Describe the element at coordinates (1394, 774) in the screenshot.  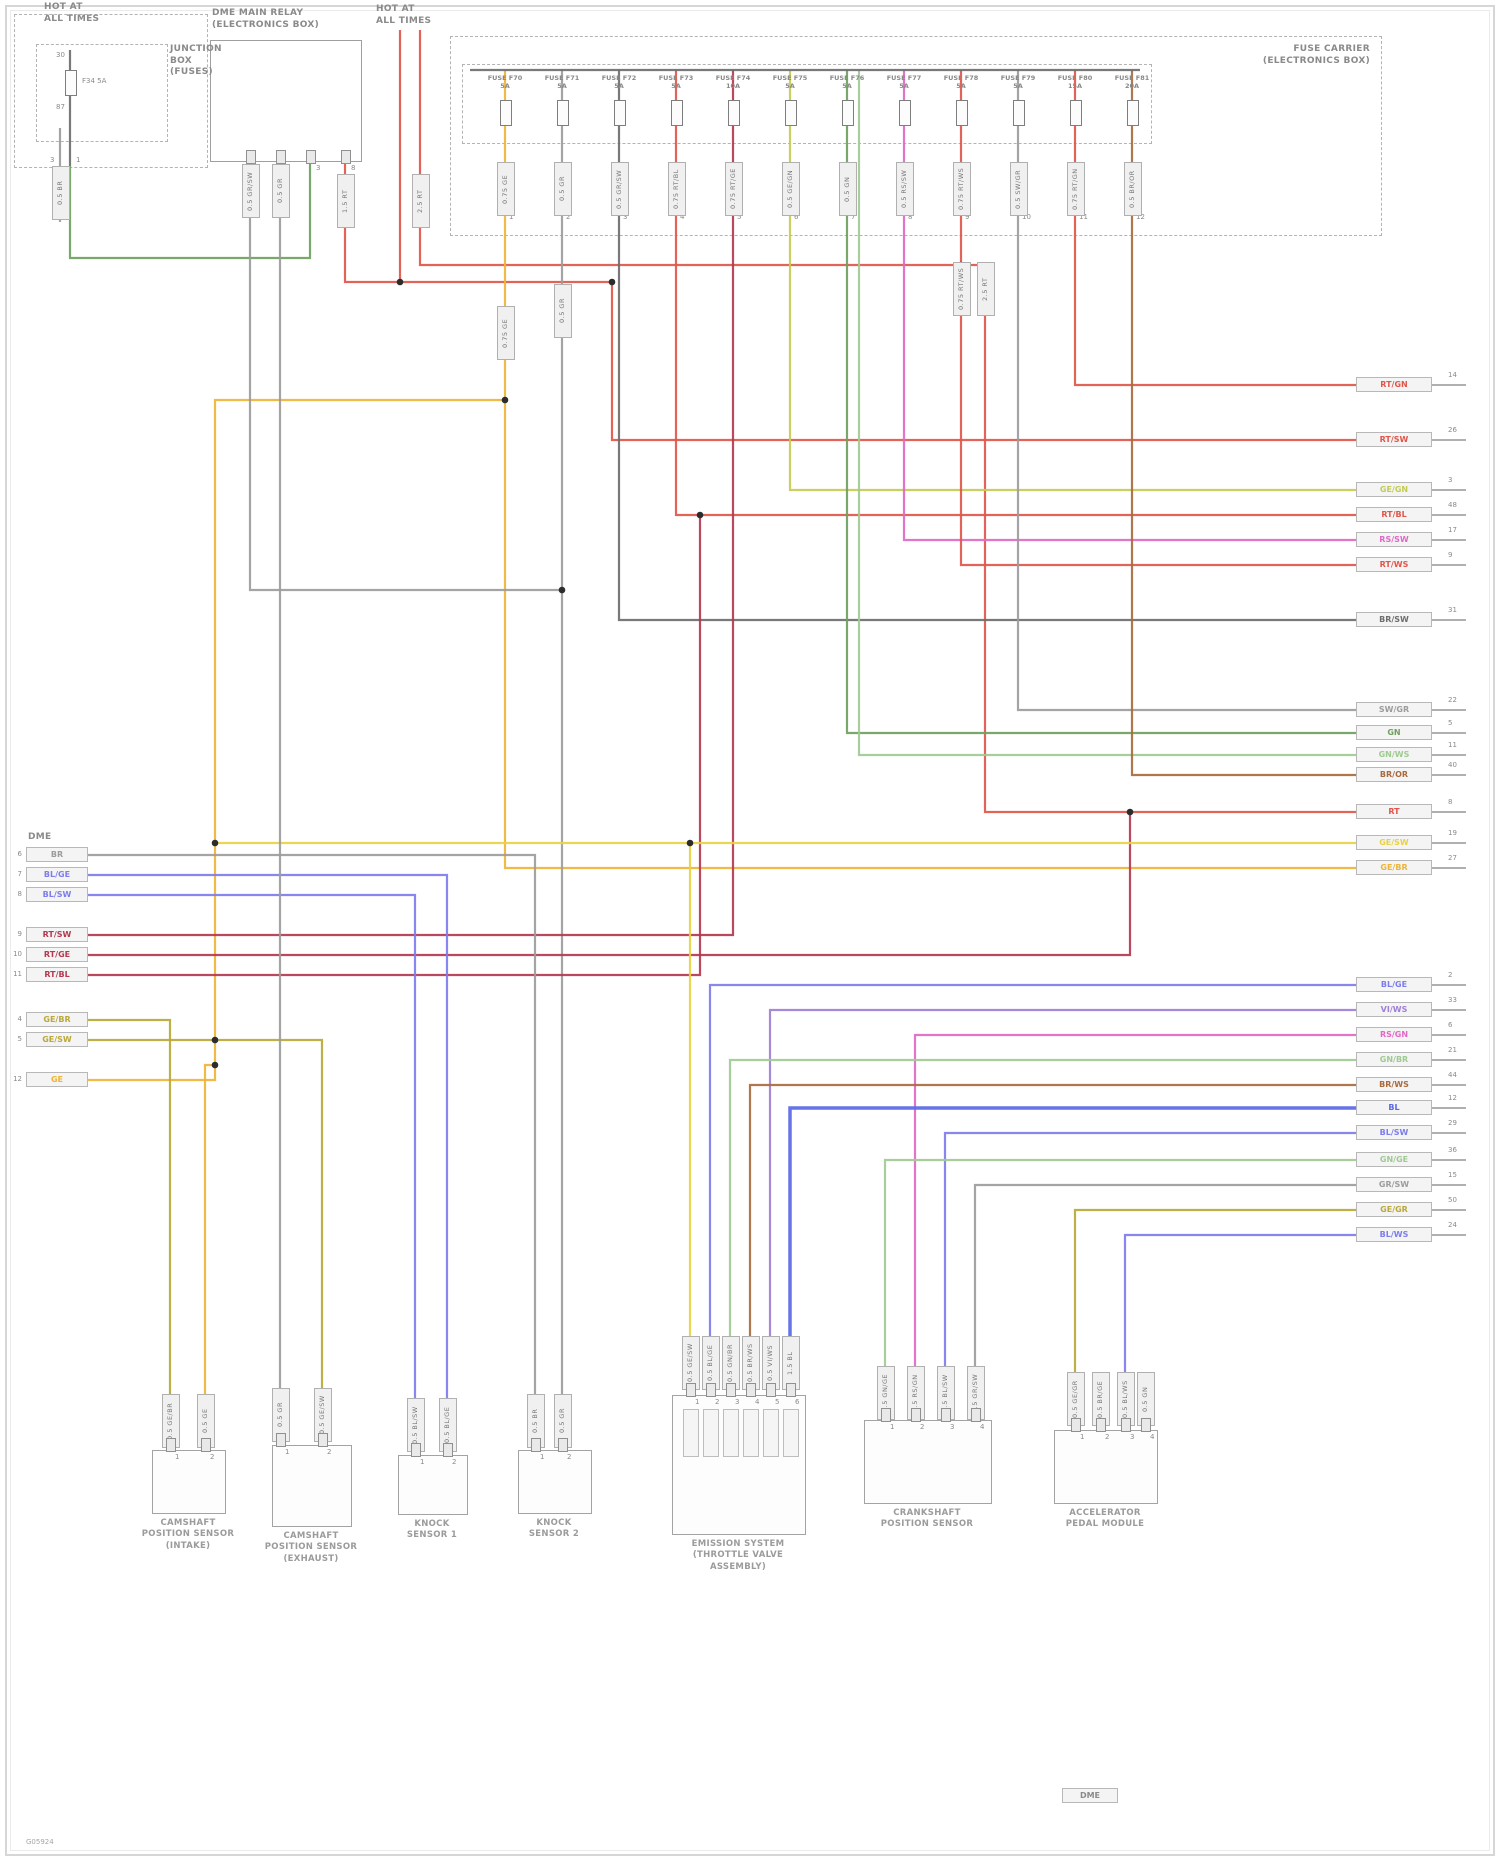
I see `right-wire-label-10: BR/OR` at that location.